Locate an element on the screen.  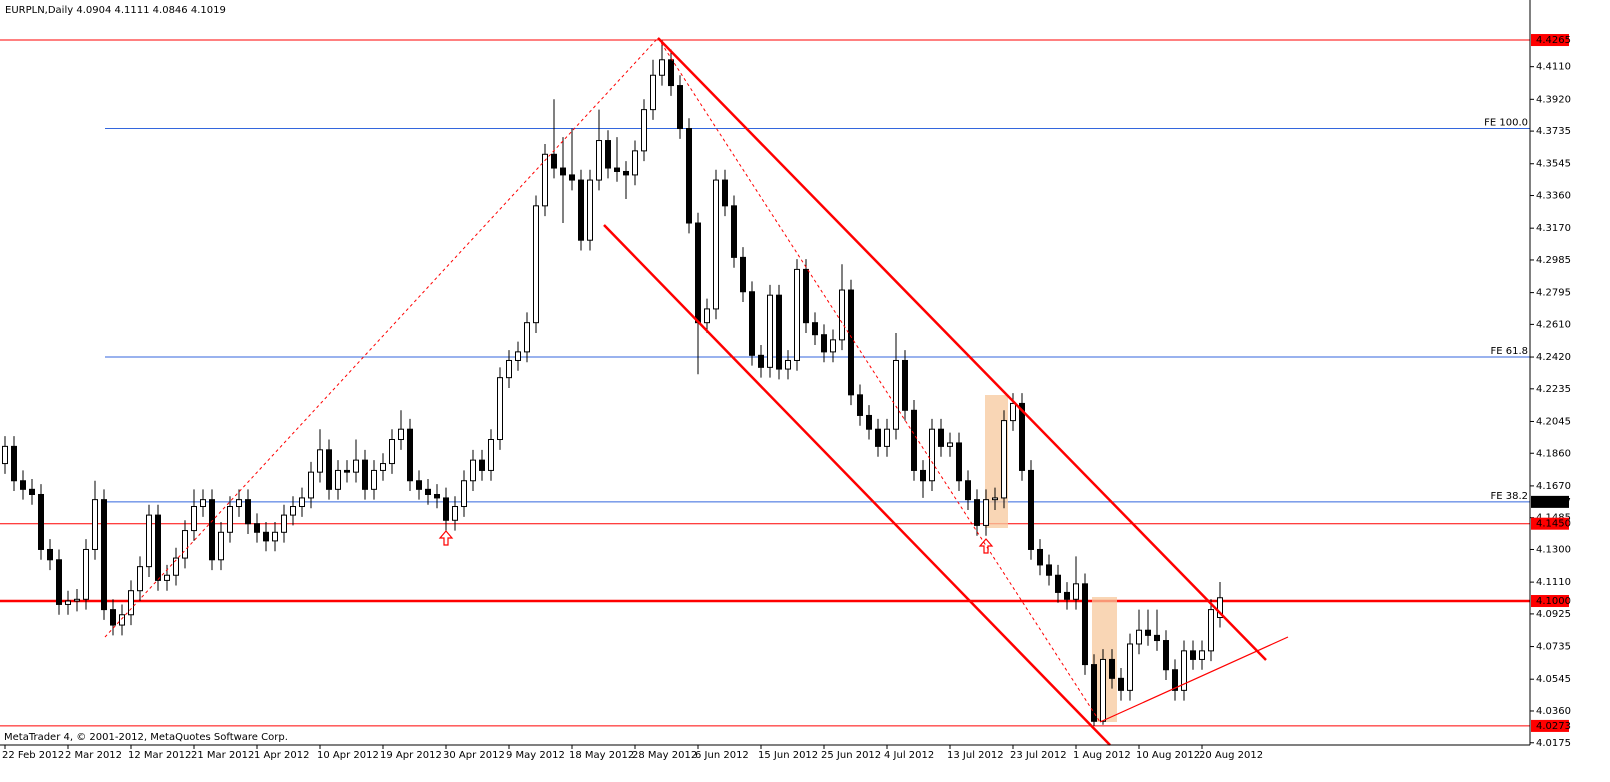
y-tick-label: 4.0360 is located at coordinates (1553, 711).